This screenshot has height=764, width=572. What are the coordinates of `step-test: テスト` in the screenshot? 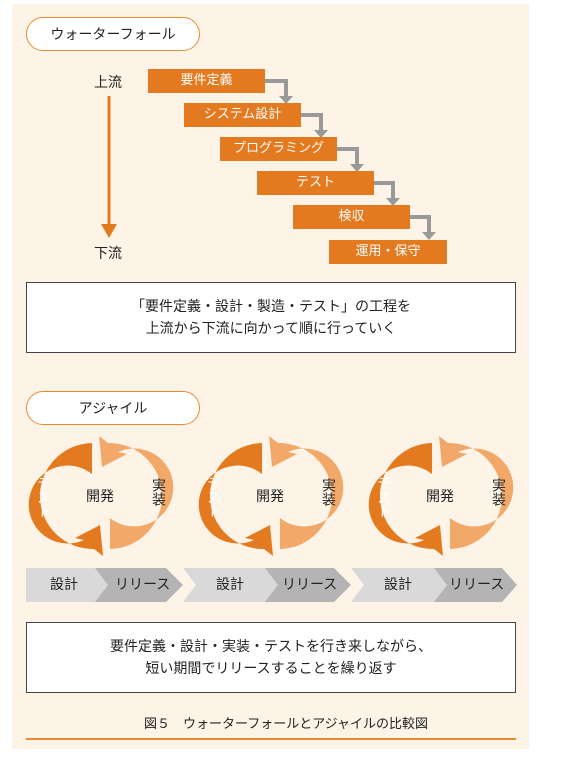 It's located at (315, 183).